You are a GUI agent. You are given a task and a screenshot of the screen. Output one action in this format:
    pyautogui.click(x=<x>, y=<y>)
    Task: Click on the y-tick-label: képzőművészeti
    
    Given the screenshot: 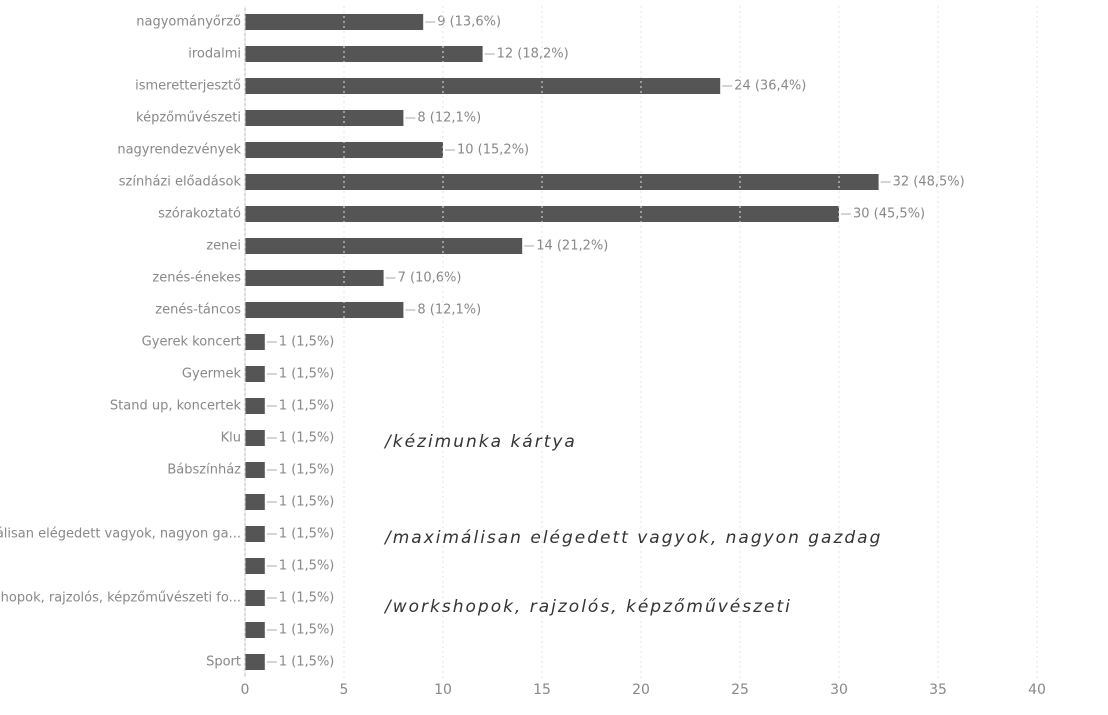 What is the action you would take?
    pyautogui.click(x=188, y=118)
    